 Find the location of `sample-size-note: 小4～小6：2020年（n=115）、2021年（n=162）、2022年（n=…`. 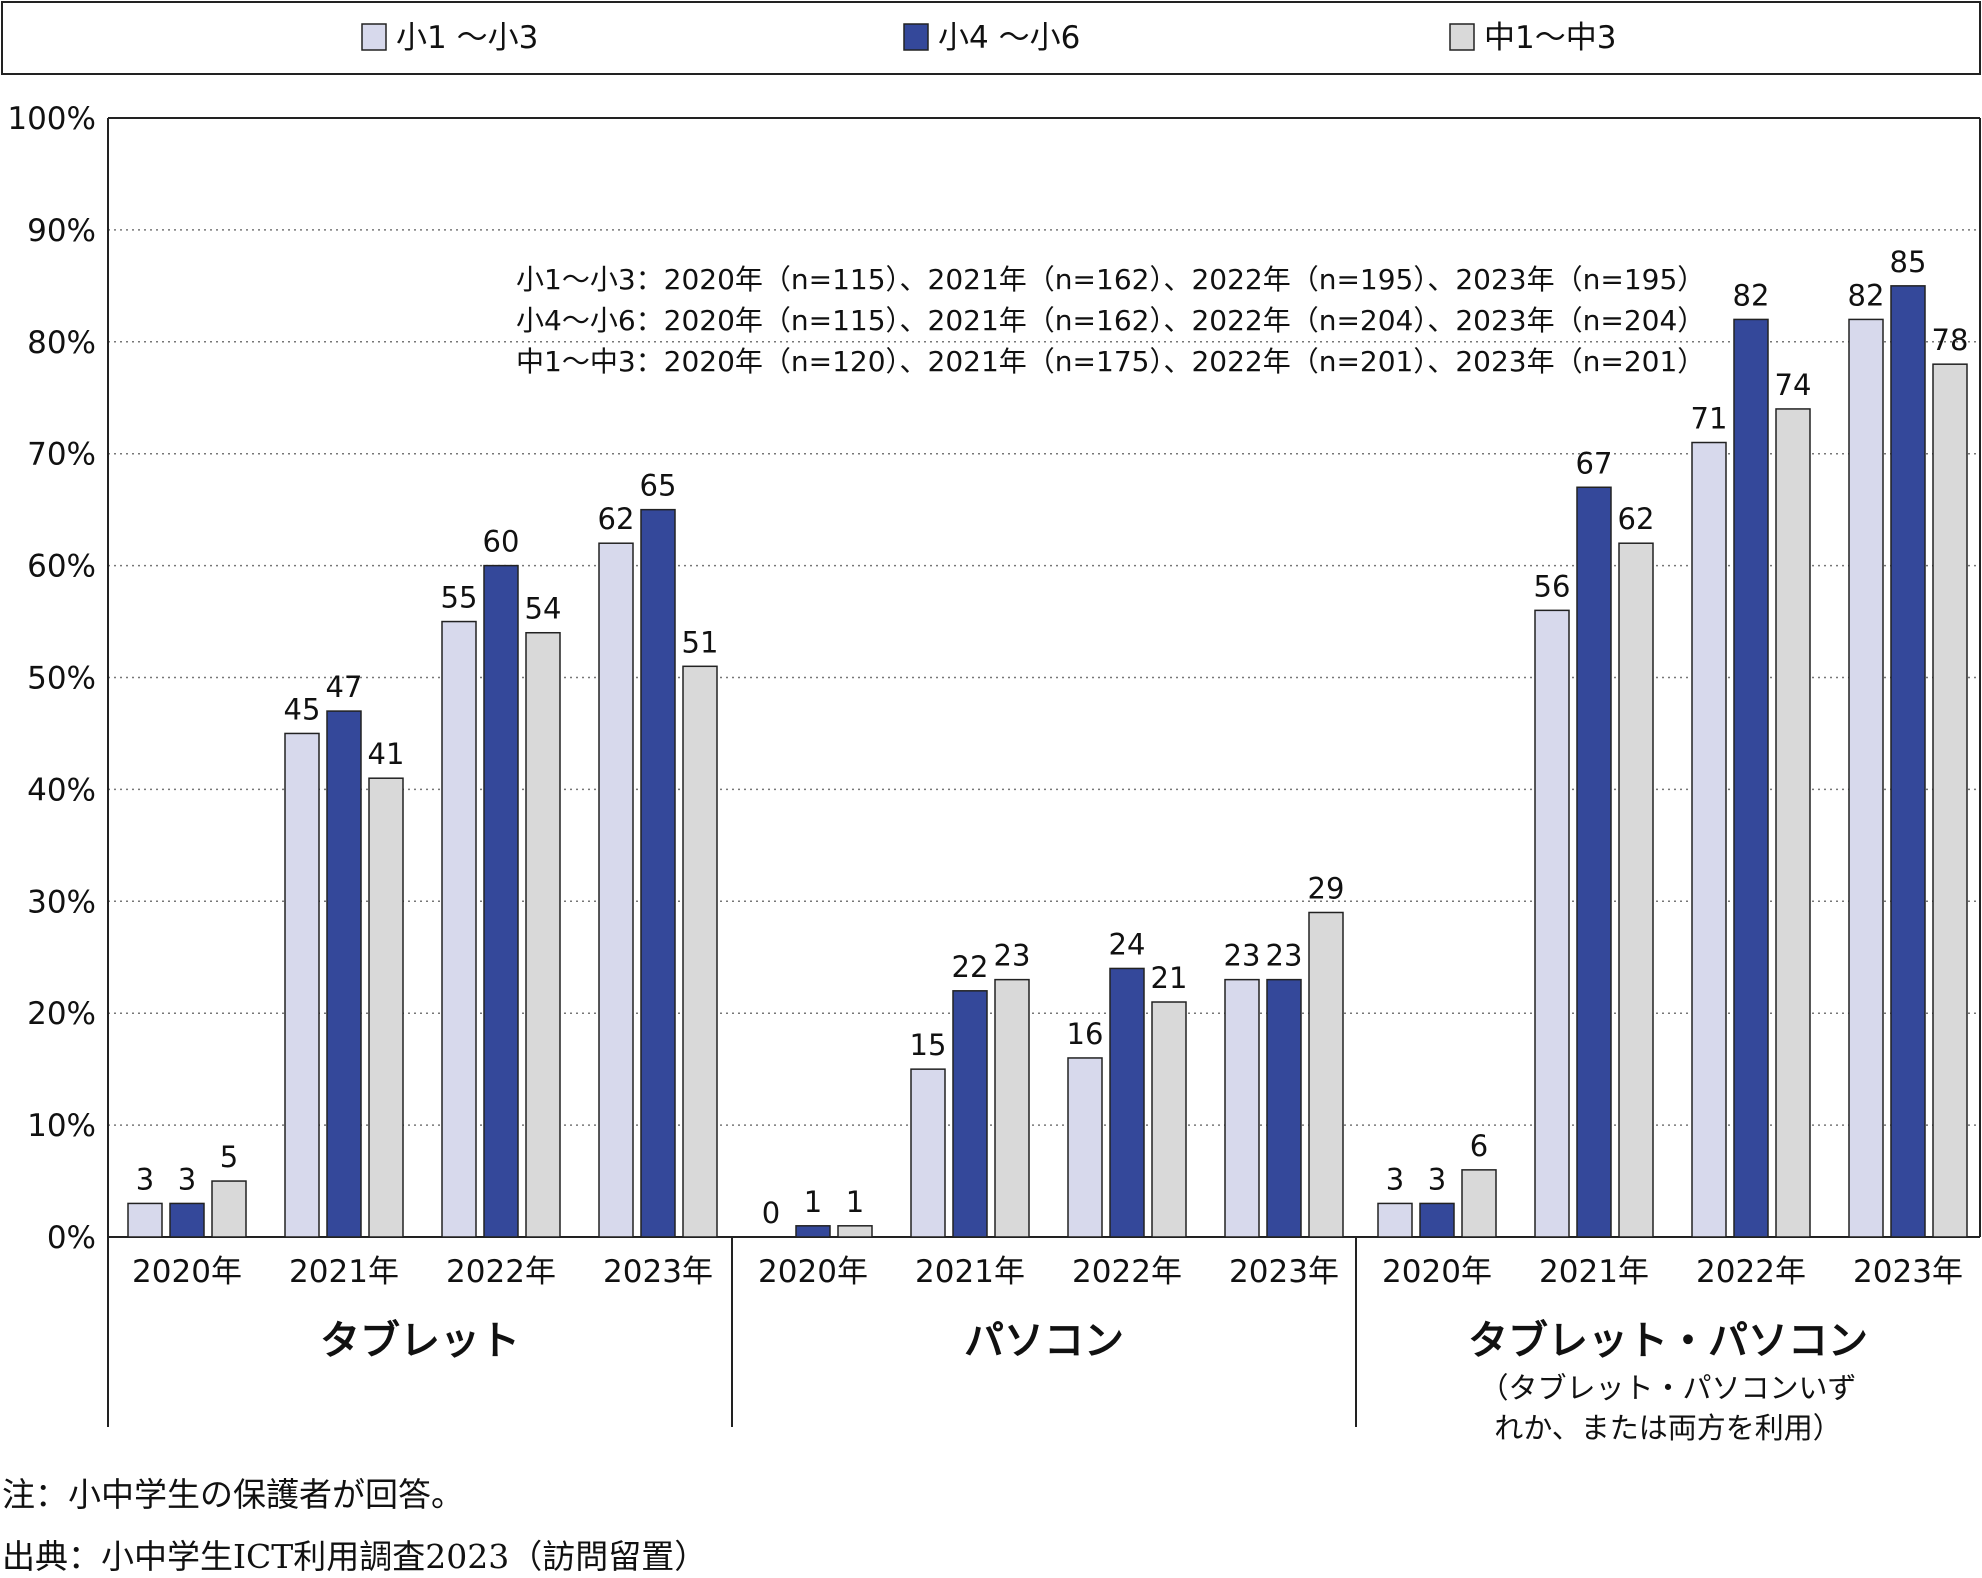

sample-size-note: 小4～小6：2020年（n=115）、2021年（n=162）、2022年（n=… is located at coordinates (1110, 320).